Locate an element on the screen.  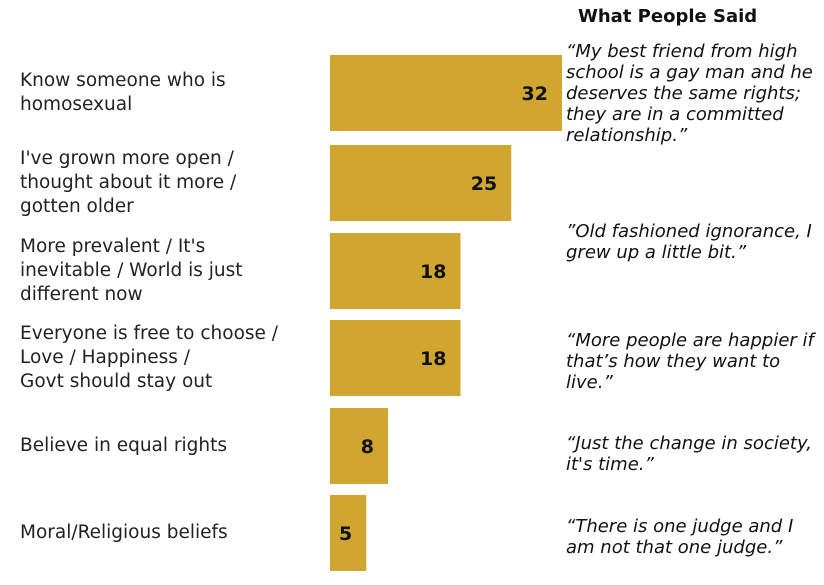
category-label-line: Everyone is free to choose / is located at coordinates (149, 333).